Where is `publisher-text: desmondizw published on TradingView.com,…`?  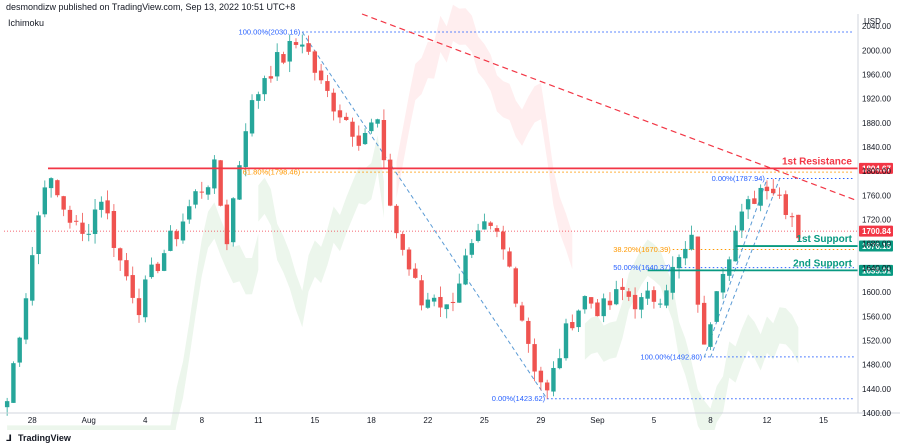
publisher-text: desmondizw published on TradingView.com,… is located at coordinates (151, 7).